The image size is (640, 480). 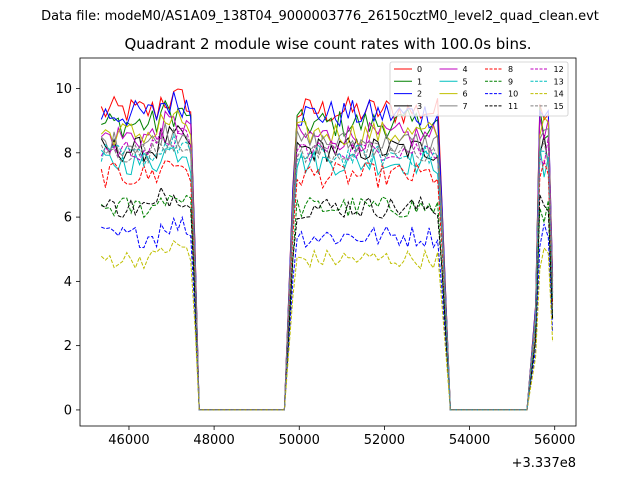 What do you see at coordinates (513, 106) in the screenshot?
I see `legend-label-11: 11` at bounding box center [513, 106].